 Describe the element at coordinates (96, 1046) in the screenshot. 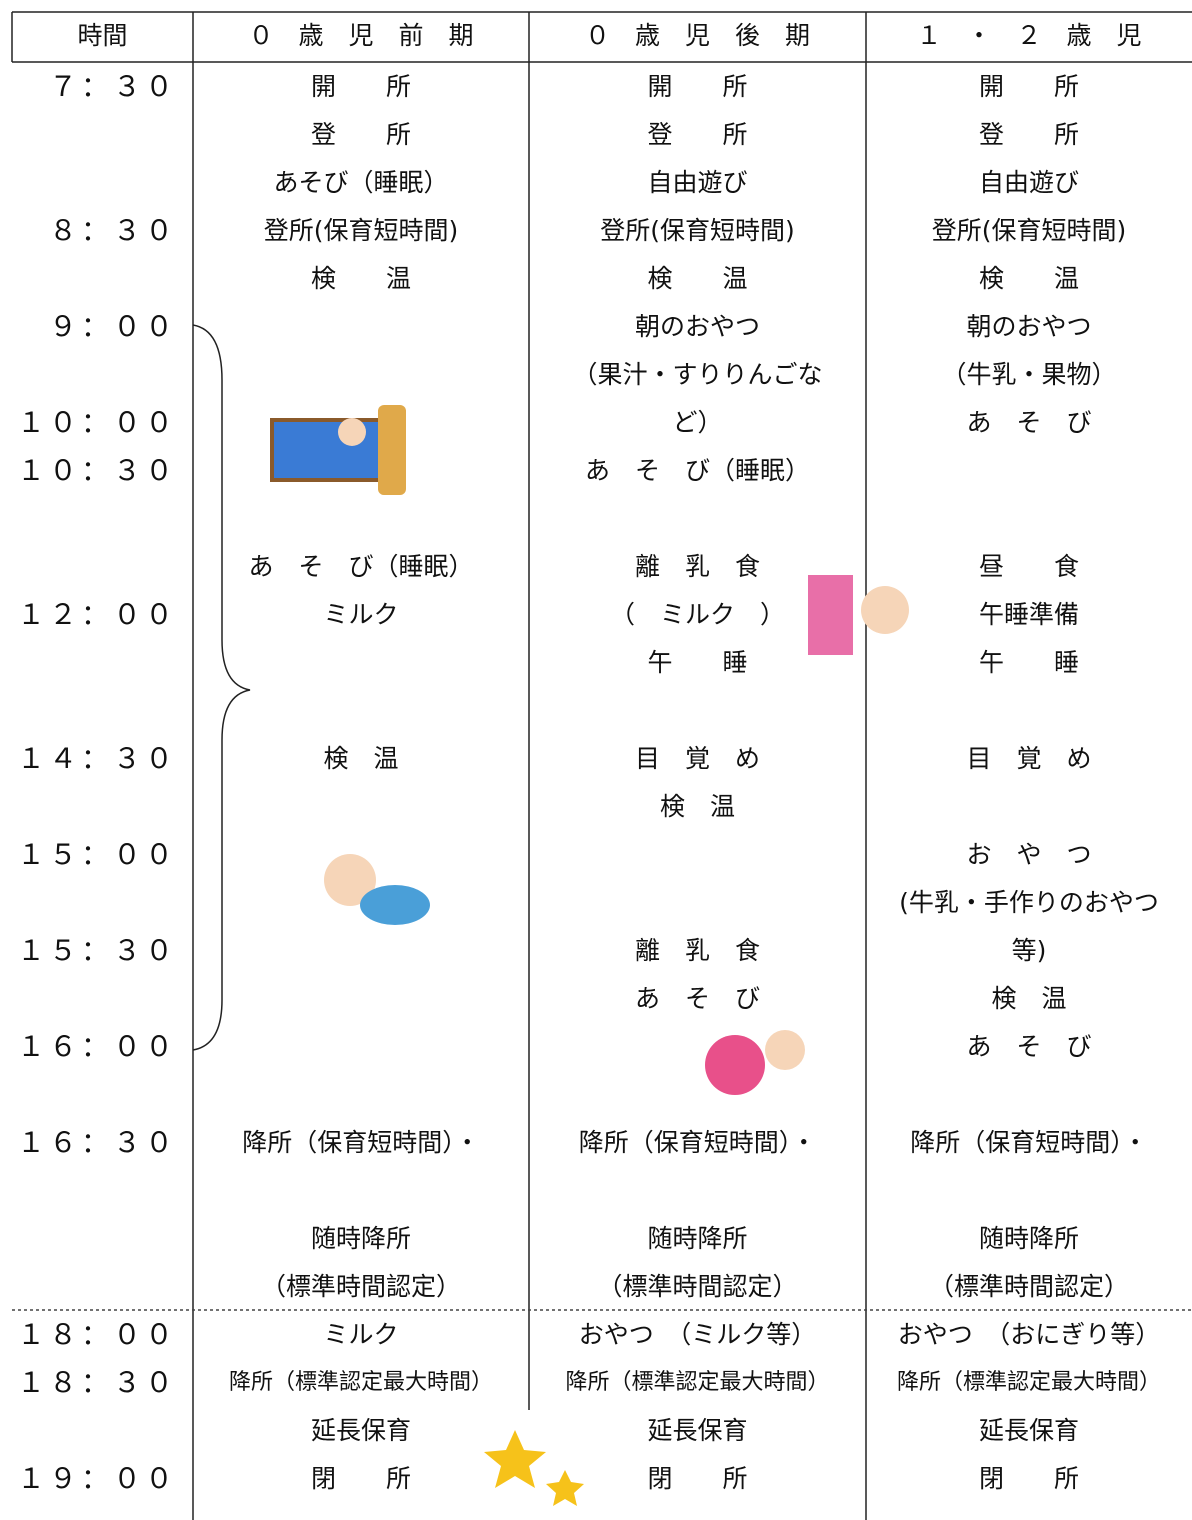

I see `time-cell: １６：００` at that location.